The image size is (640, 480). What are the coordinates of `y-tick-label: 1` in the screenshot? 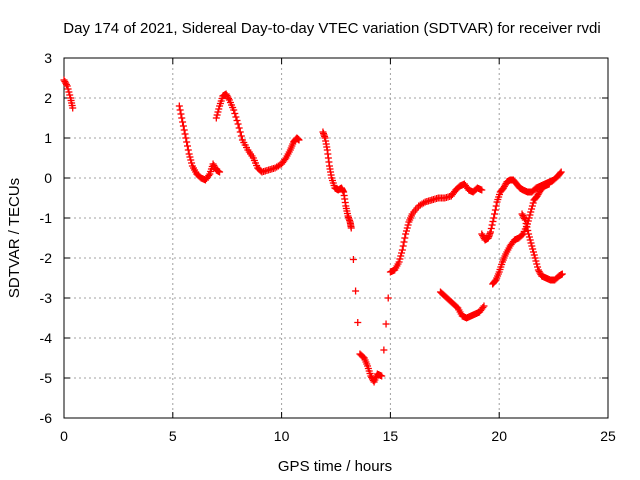 It's located at (48, 138).